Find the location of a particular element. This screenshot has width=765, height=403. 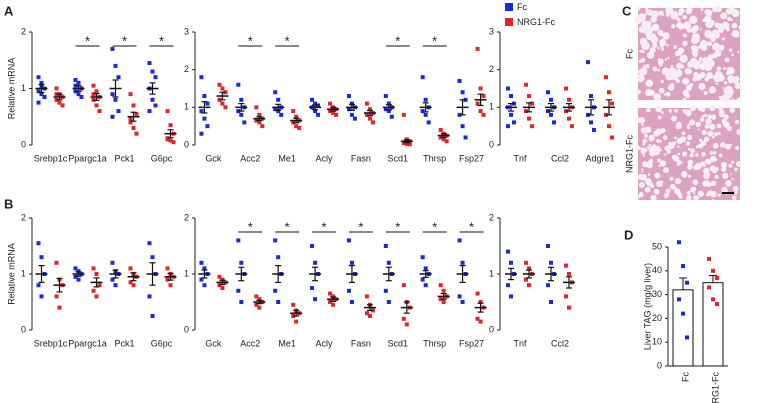

y-tick-label: 30 is located at coordinates (657, 294).